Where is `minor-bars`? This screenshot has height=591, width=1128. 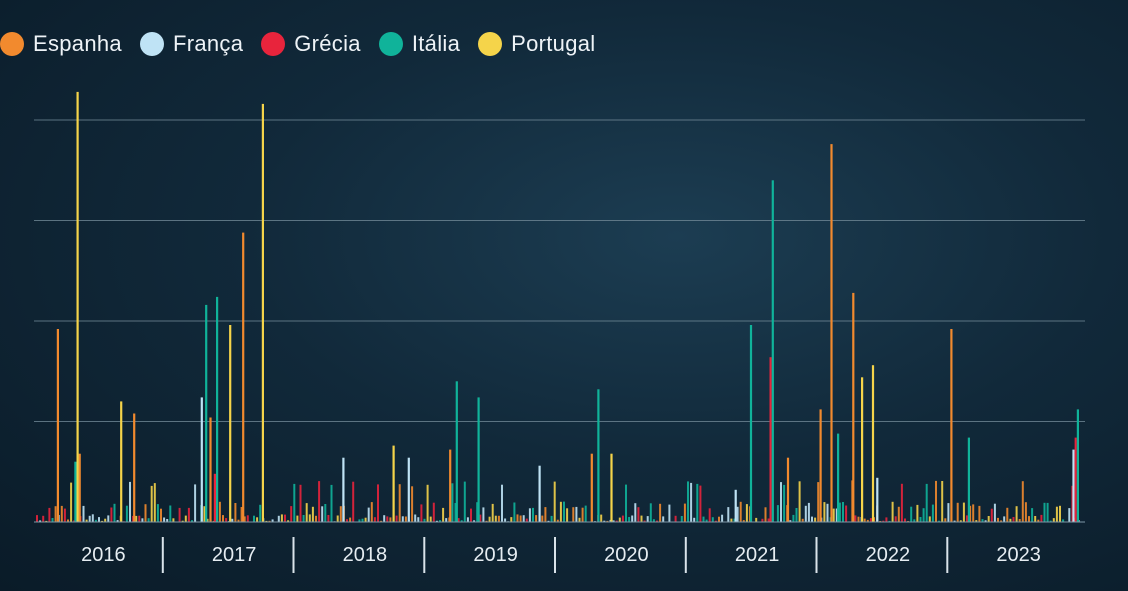
minor-bars is located at coordinates (558, 501).